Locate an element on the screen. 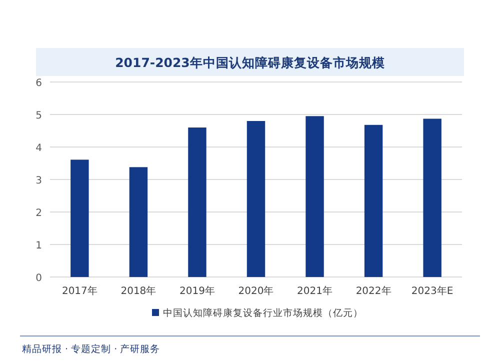 The width and height of the screenshot is (500, 362). x-tick-label: 2020年 is located at coordinates (256, 291).